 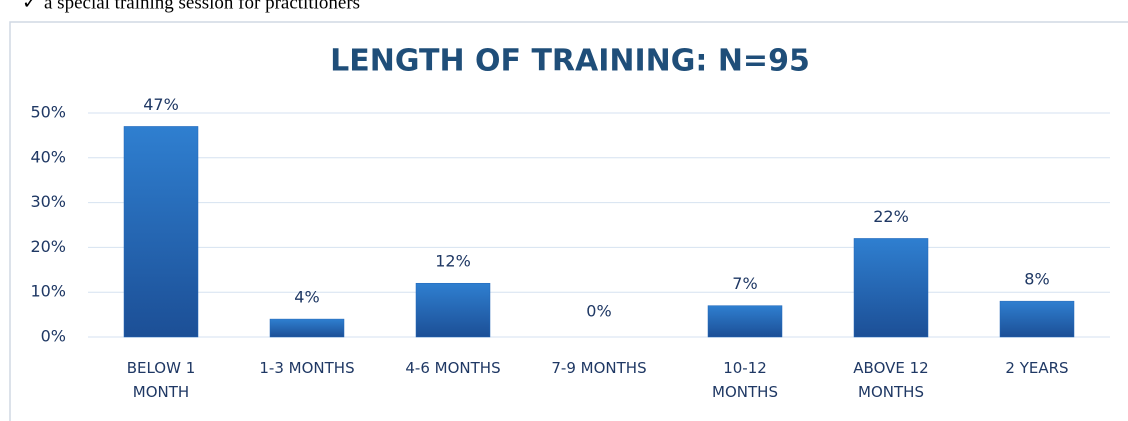 What do you see at coordinates (570, 61) in the screenshot?
I see `chart-title: LENGTH OF TRAINING: N=95` at bounding box center [570, 61].